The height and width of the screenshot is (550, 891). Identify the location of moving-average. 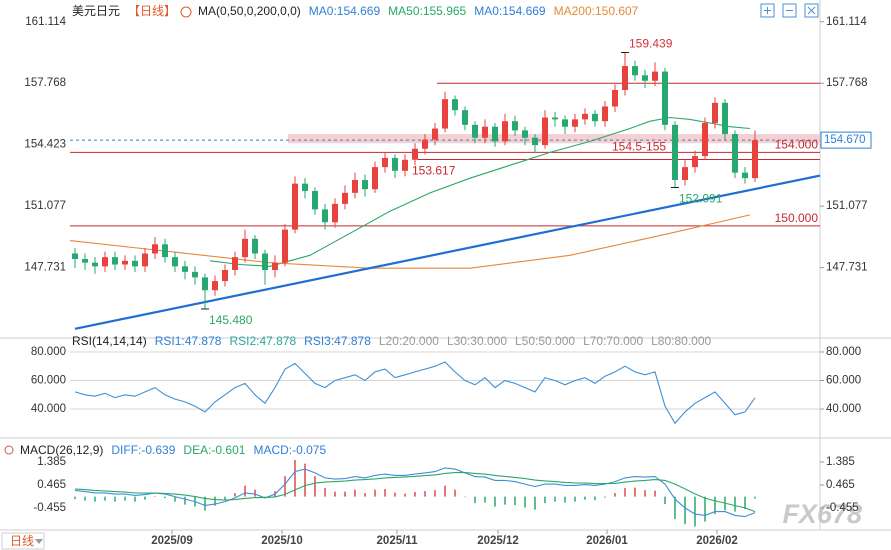
(410, 241).